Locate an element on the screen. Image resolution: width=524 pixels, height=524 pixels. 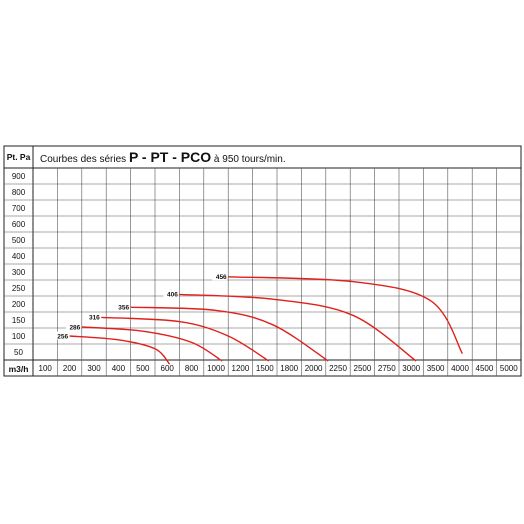
curve-label-286: 286 is located at coordinates (74, 327).